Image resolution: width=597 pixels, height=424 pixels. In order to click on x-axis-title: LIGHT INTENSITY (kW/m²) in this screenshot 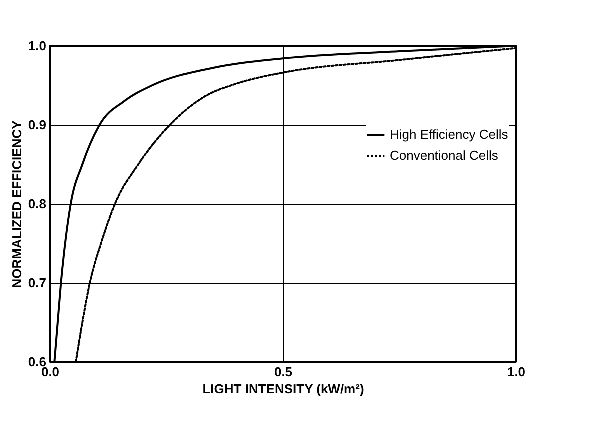, I will do `click(283, 389)`.